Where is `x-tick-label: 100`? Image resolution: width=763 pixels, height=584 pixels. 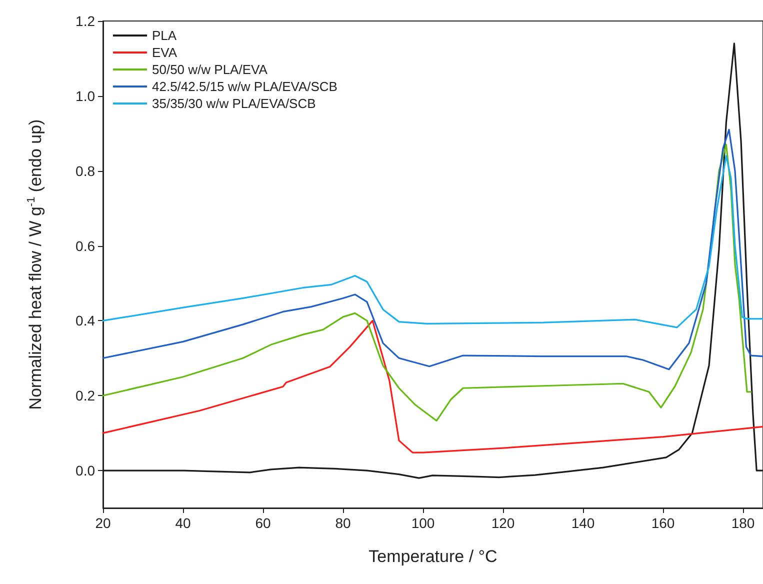 x-tick-label: 100 is located at coordinates (423, 523).